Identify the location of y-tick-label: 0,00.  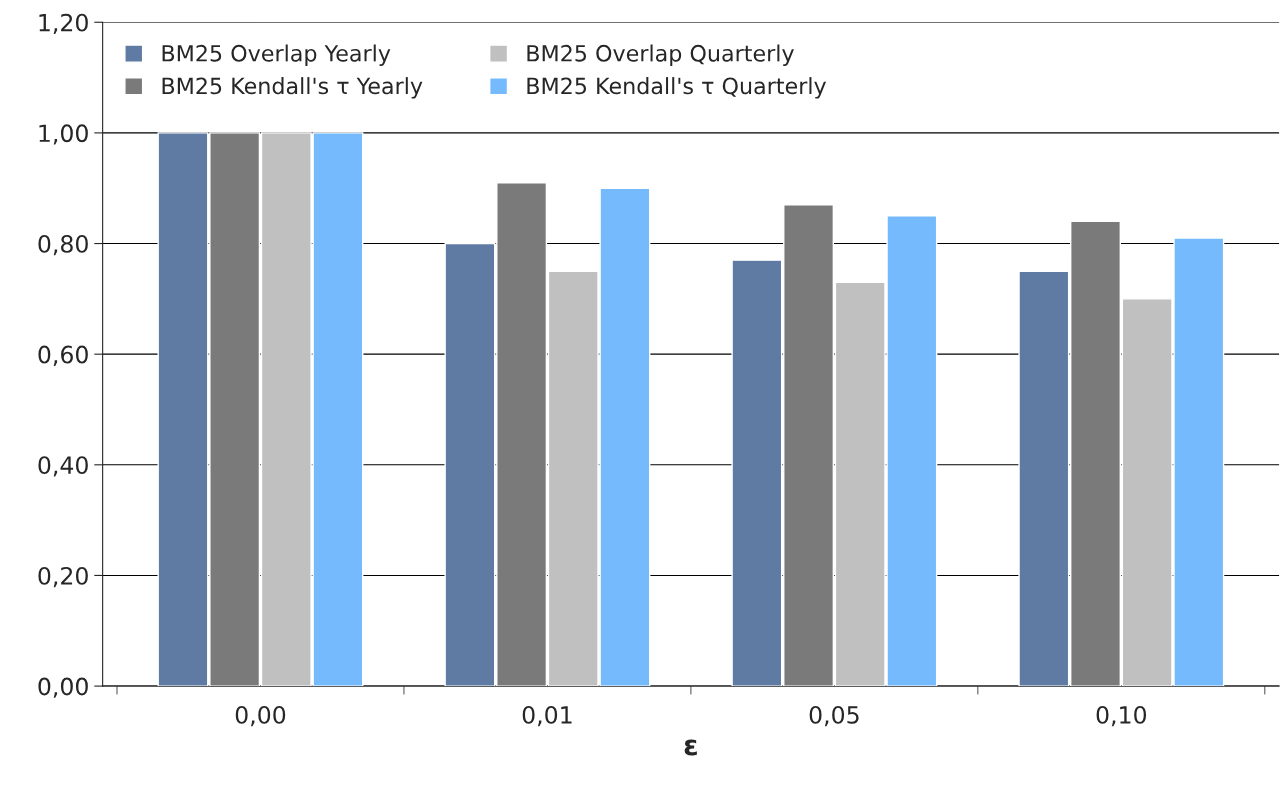
(63, 687).